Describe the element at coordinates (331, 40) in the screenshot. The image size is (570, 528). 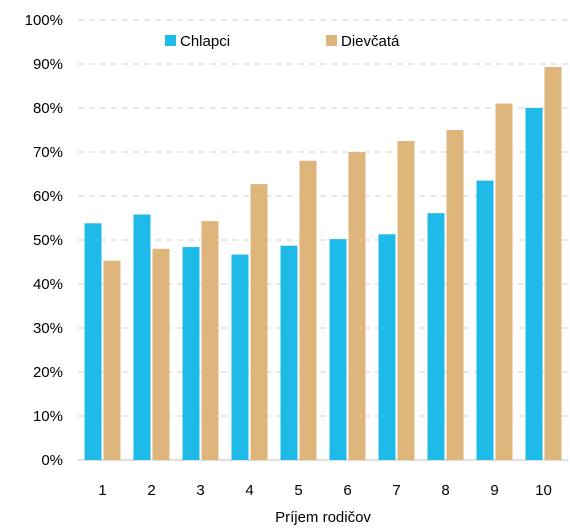
I see `legend-swatch-dievcata` at that location.